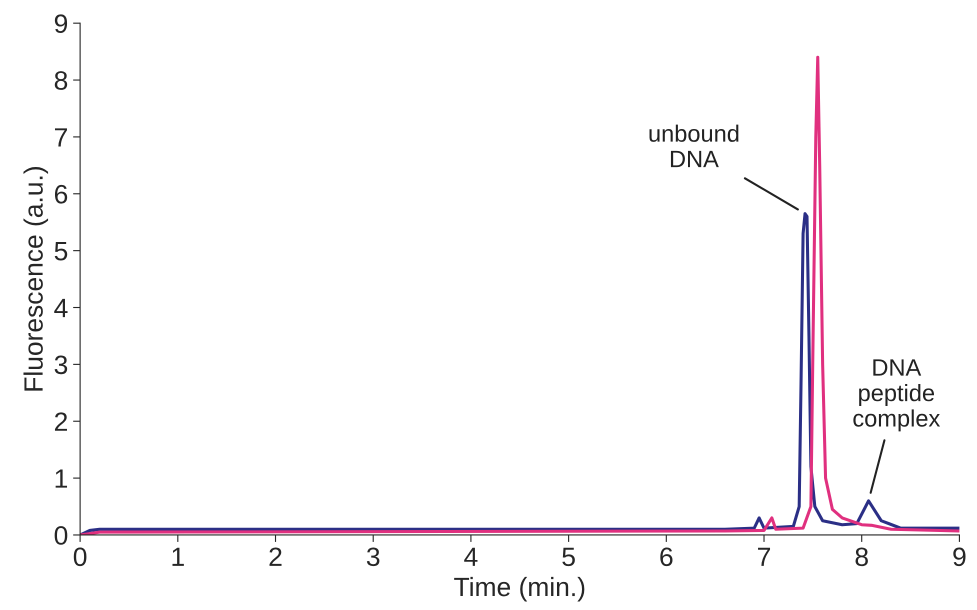 The width and height of the screenshot is (977, 610). What do you see at coordinates (764, 557) in the screenshot?
I see `x-tick-label: 7` at bounding box center [764, 557].